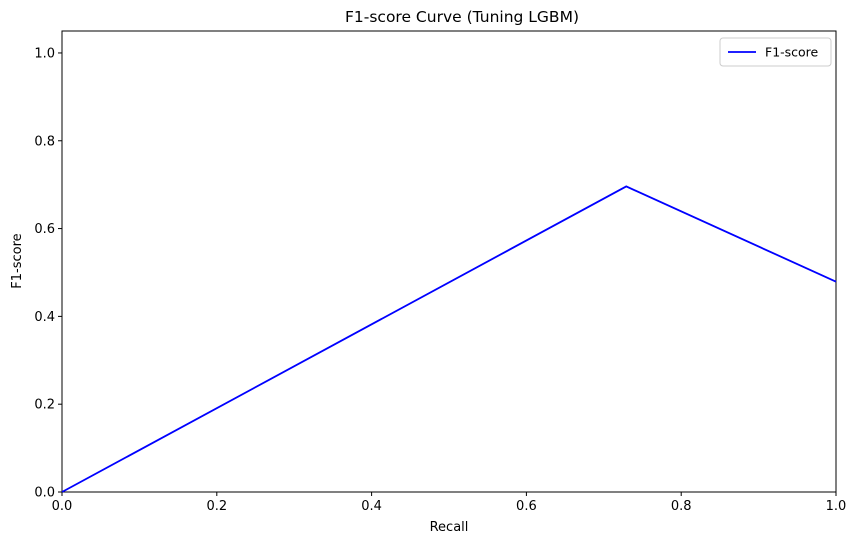 The height and width of the screenshot is (545, 857). Describe the element at coordinates (17, 260) in the screenshot. I see `y-axis-label: F1-score` at that location.